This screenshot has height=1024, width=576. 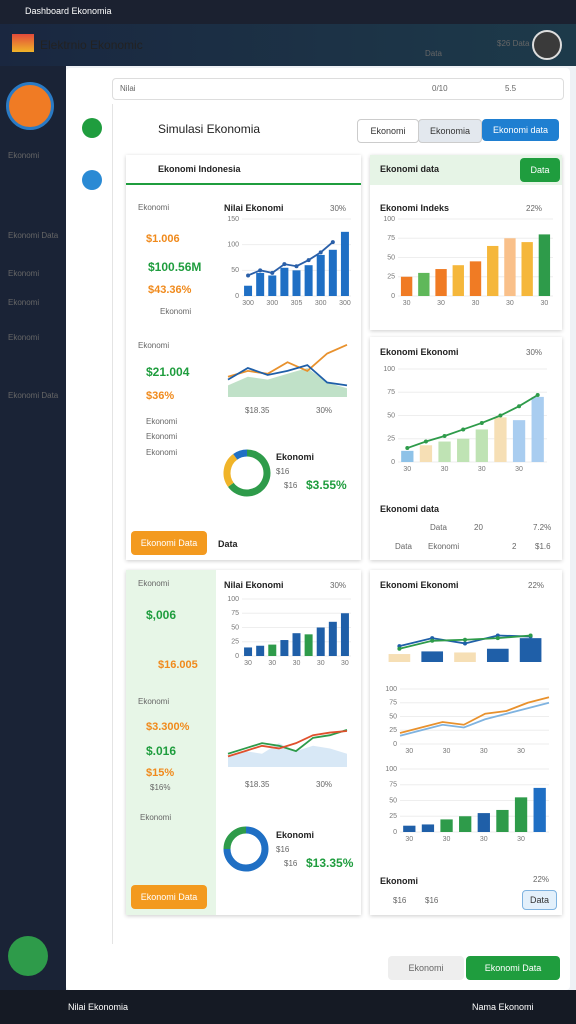 I want to click on dropdown, so click(x=243, y=170).